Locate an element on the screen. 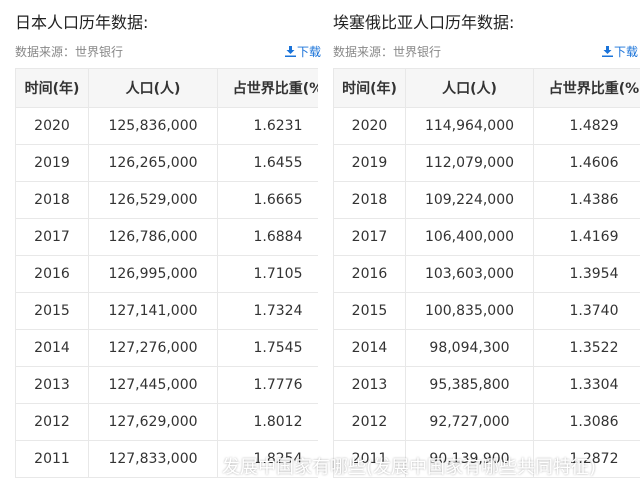  table-row: 2011 127,833,000 1.8254 is located at coordinates (166, 459).